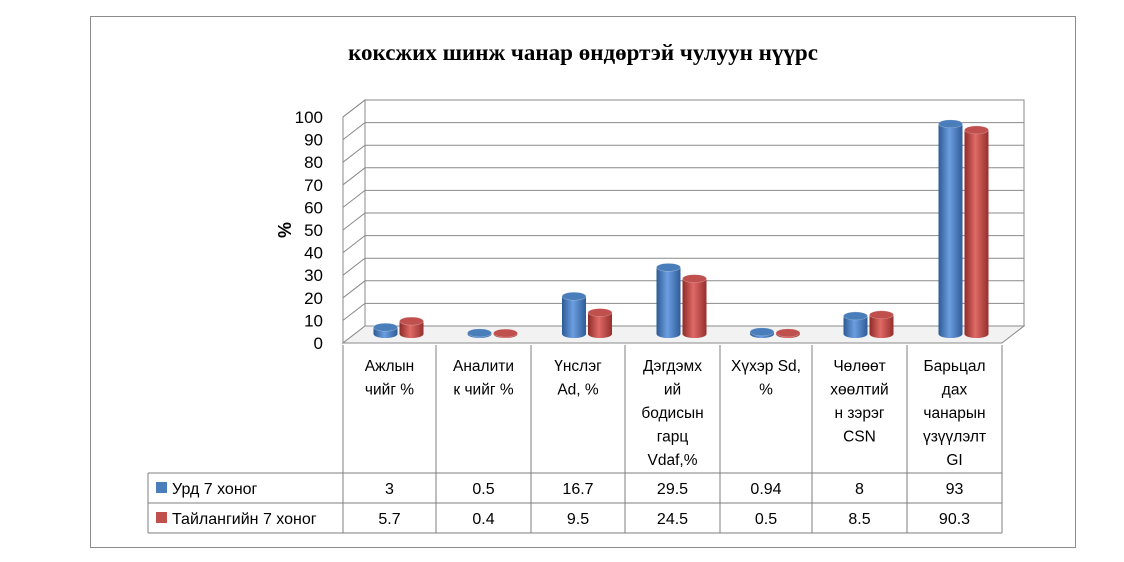 The width and height of the screenshot is (1124, 562). I want to click on category-label: Хүхэр Sd,, so click(766, 366).